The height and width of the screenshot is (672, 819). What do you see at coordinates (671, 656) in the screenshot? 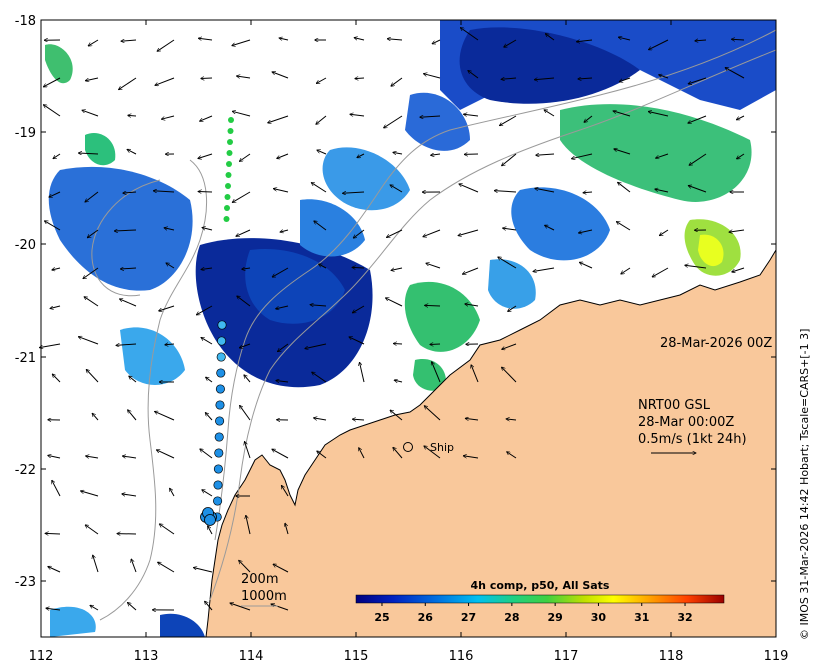
I see `lon-tick: 118` at bounding box center [671, 656].